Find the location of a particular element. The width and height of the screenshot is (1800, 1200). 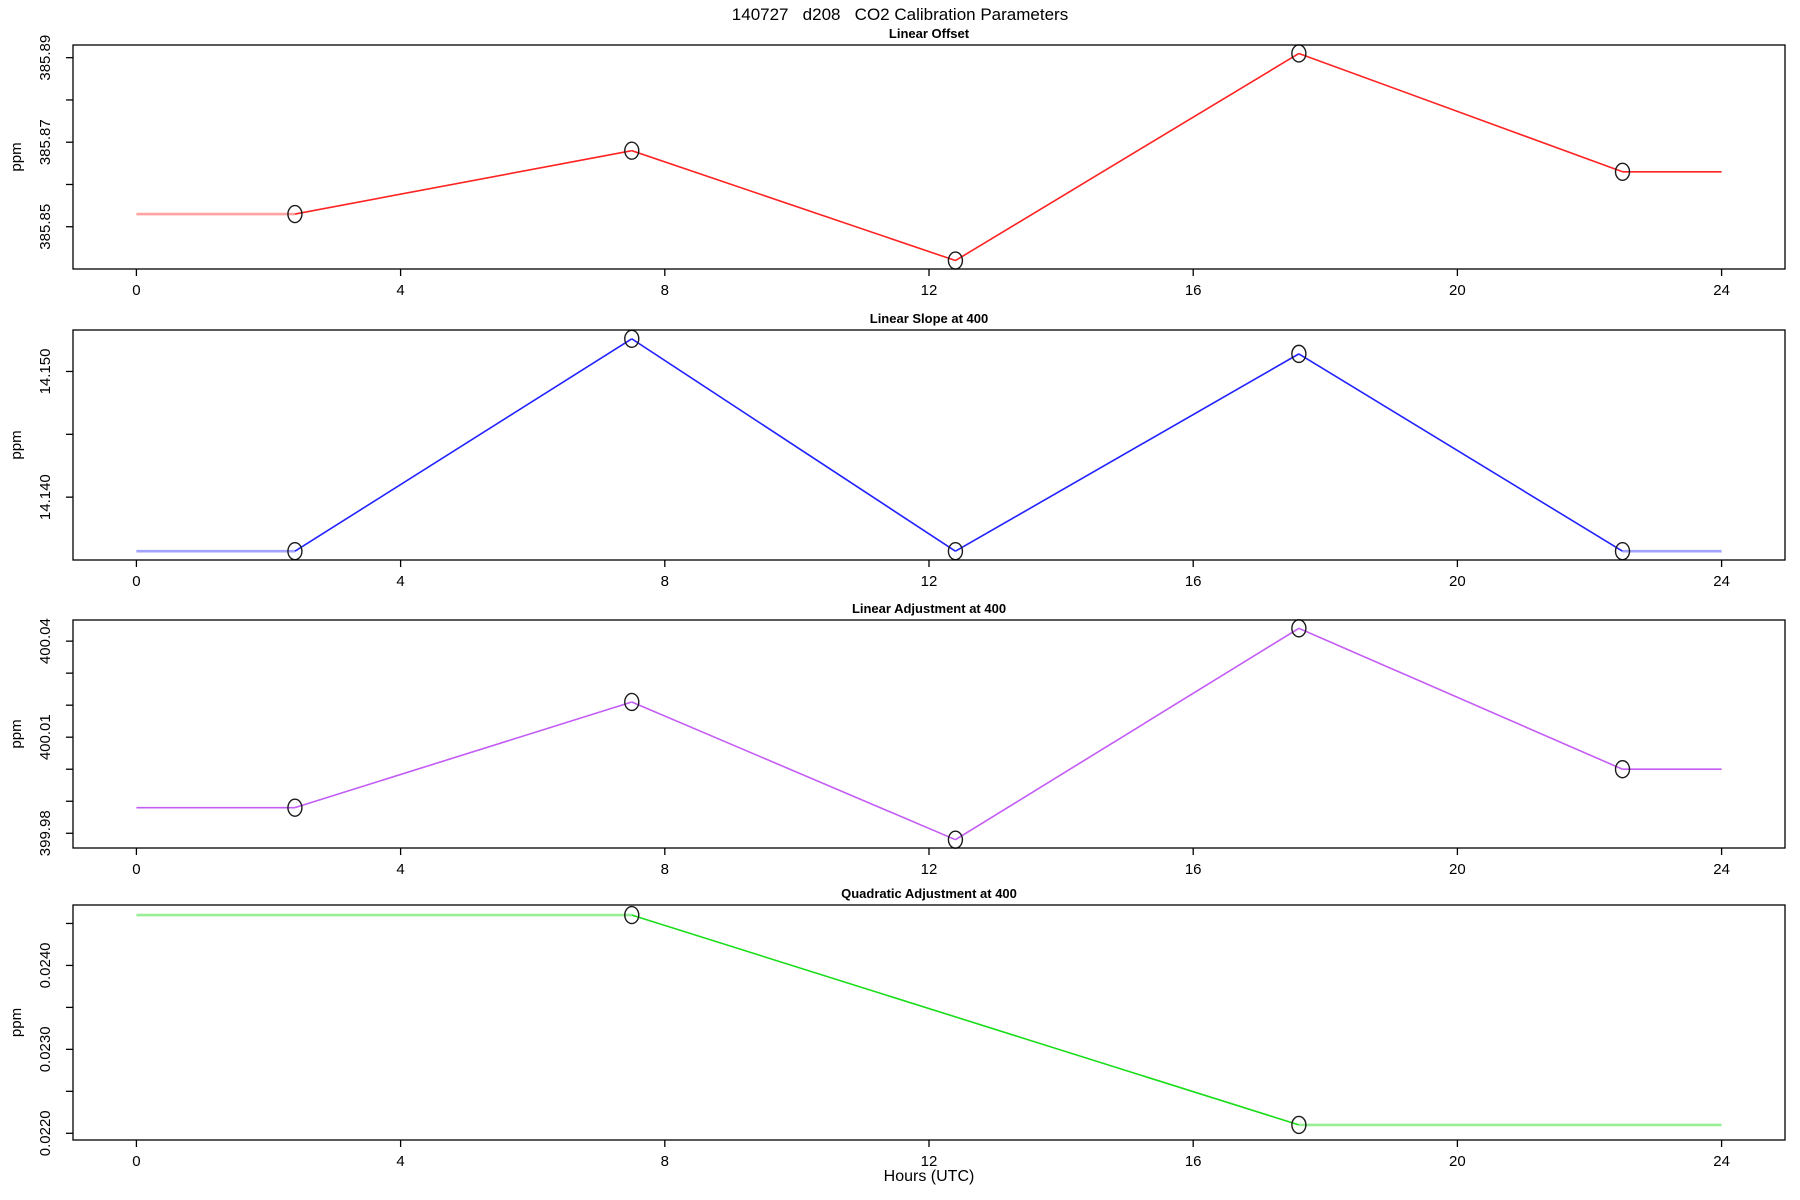

y-axis-tick-label: 0.0230 is located at coordinates (45, 1049).